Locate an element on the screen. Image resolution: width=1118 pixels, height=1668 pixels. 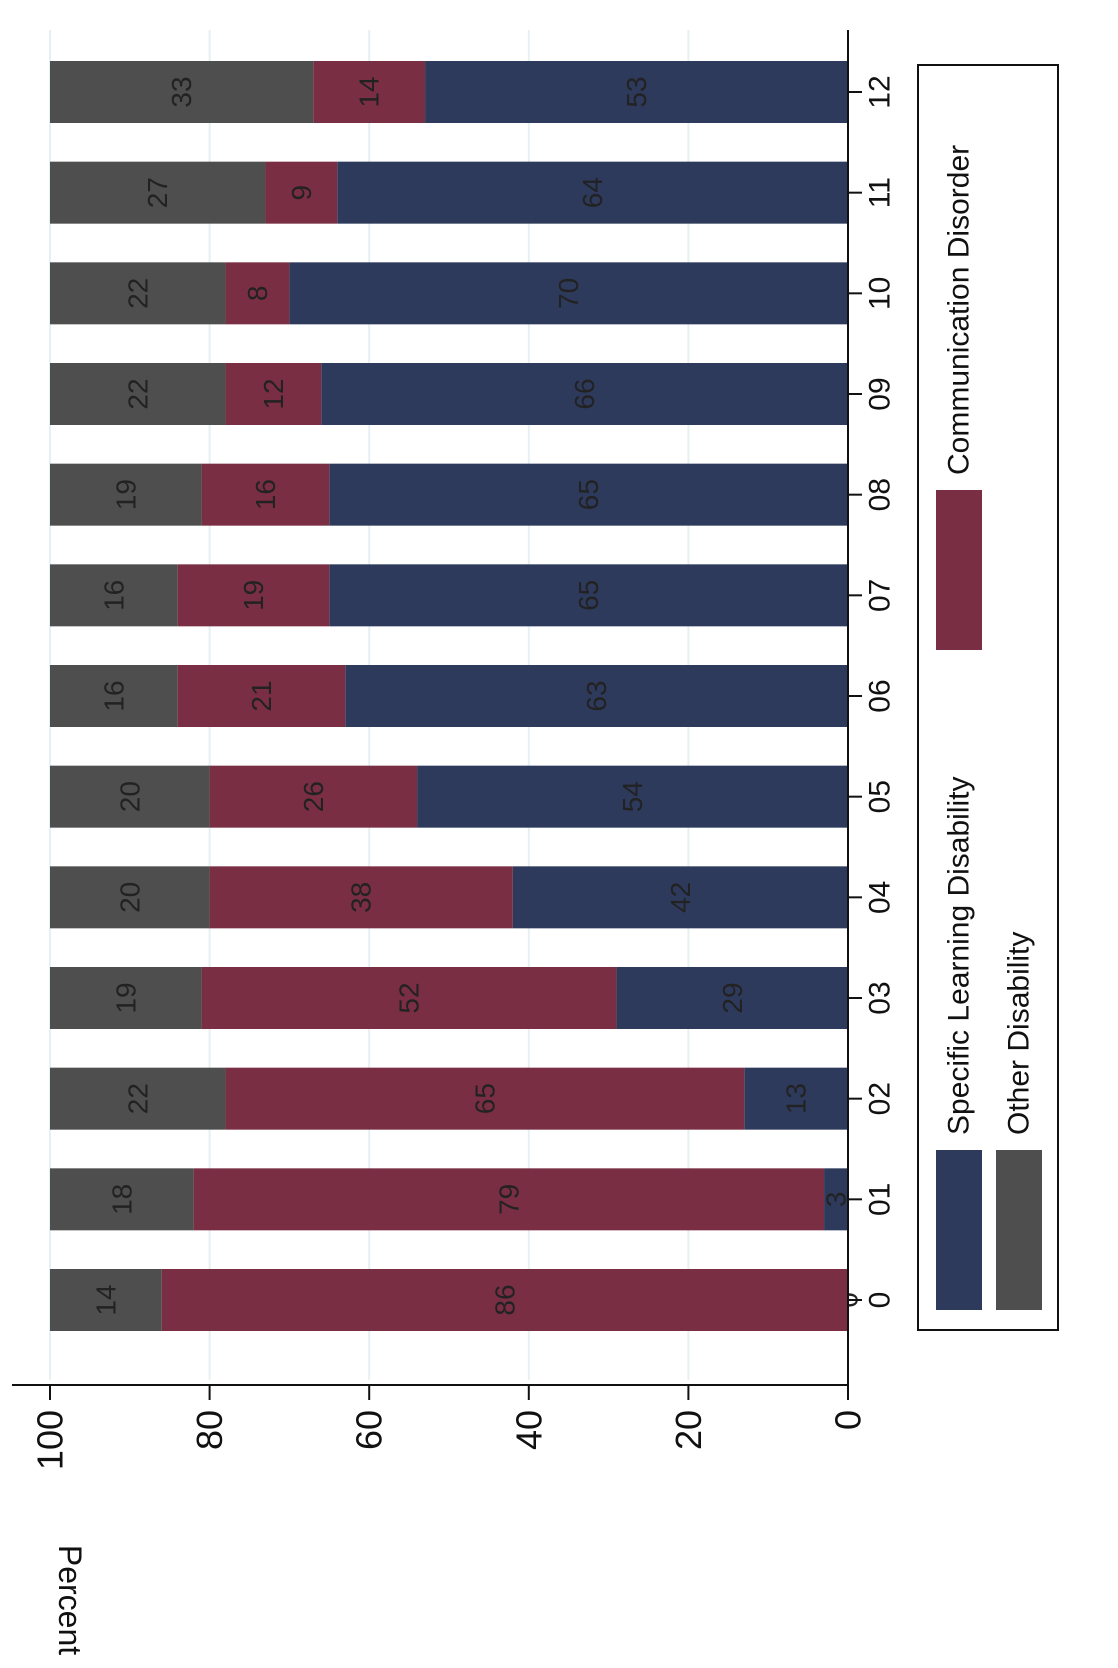
category-label: 06 is located at coordinates (880, 695).